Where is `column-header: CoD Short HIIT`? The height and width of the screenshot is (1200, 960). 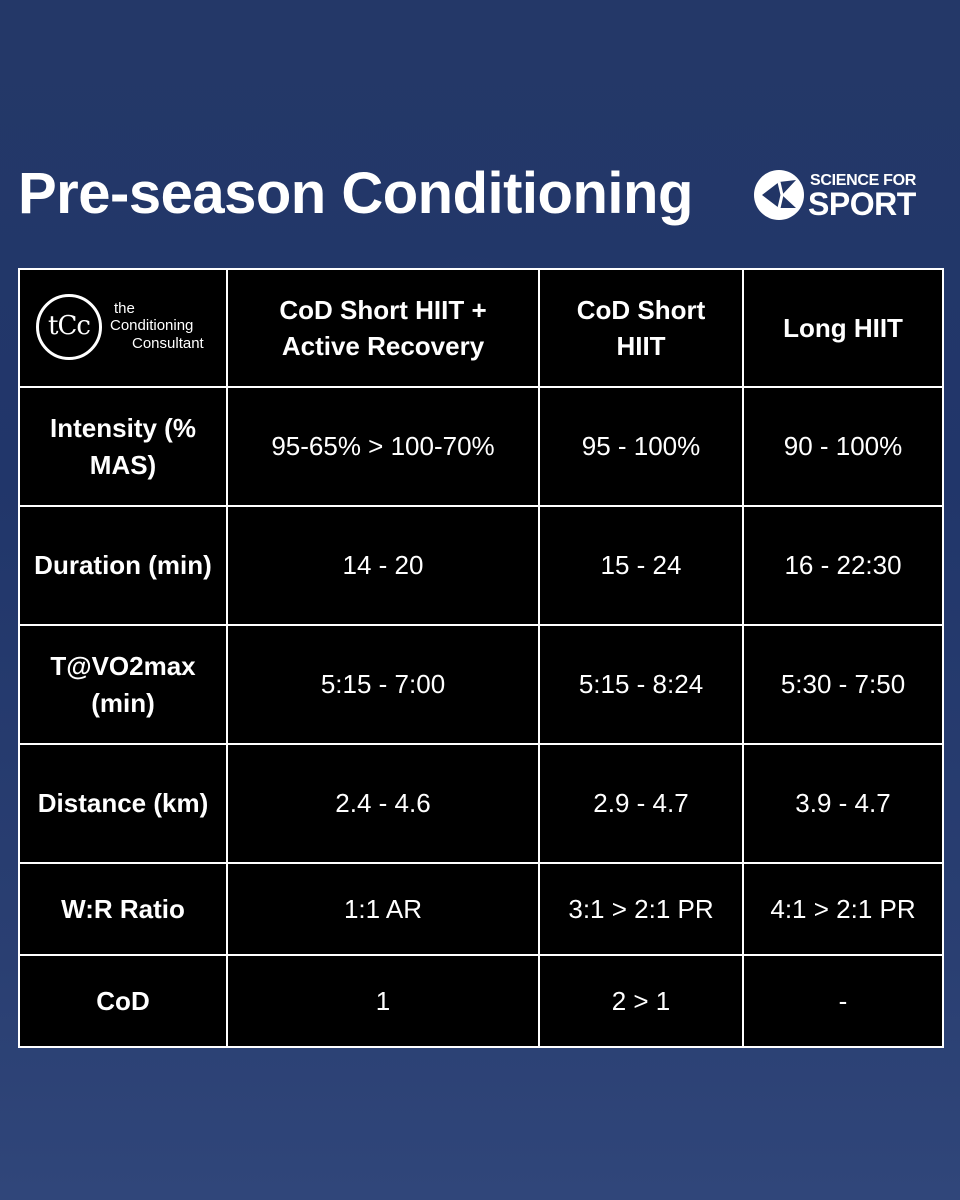 column-header: CoD Short HIIT is located at coordinates (641, 328).